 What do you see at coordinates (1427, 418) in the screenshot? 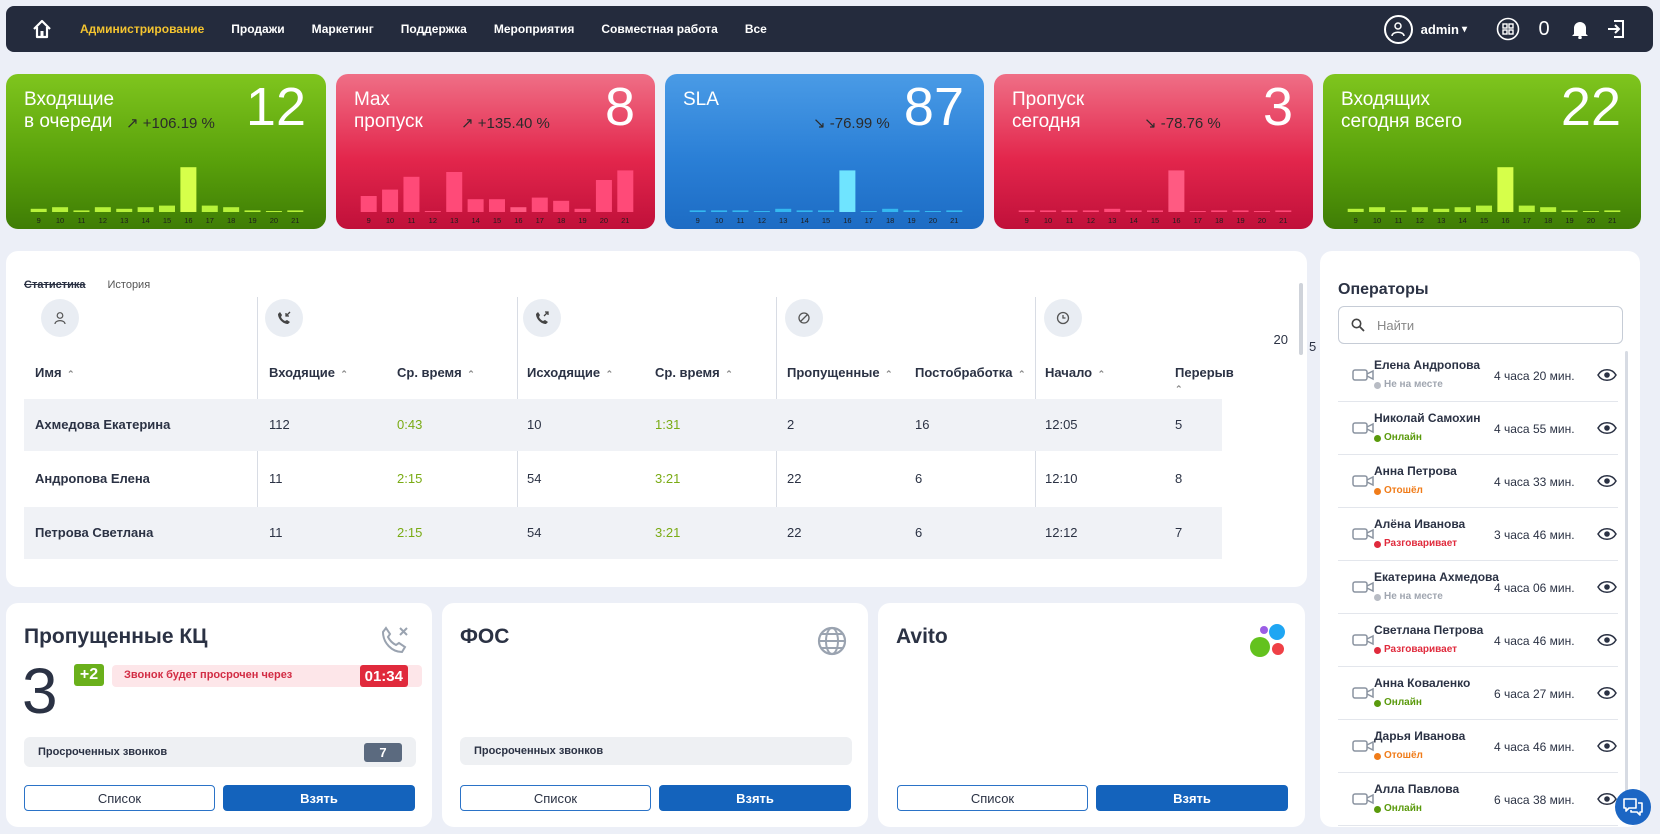
I see `operator-name: Николай Самохин` at bounding box center [1427, 418].